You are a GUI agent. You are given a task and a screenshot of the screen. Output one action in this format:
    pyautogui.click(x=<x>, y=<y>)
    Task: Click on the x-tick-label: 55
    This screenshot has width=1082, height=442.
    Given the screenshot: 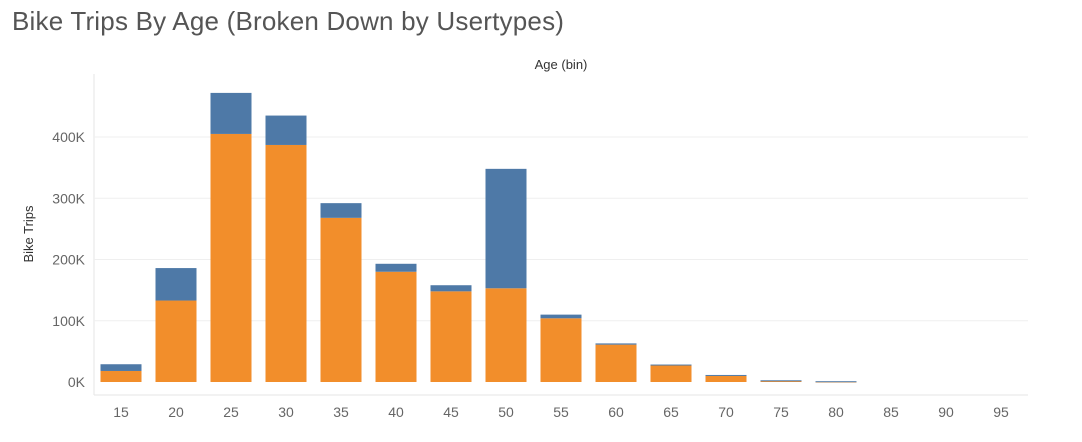 What is the action you would take?
    pyautogui.click(x=561, y=412)
    